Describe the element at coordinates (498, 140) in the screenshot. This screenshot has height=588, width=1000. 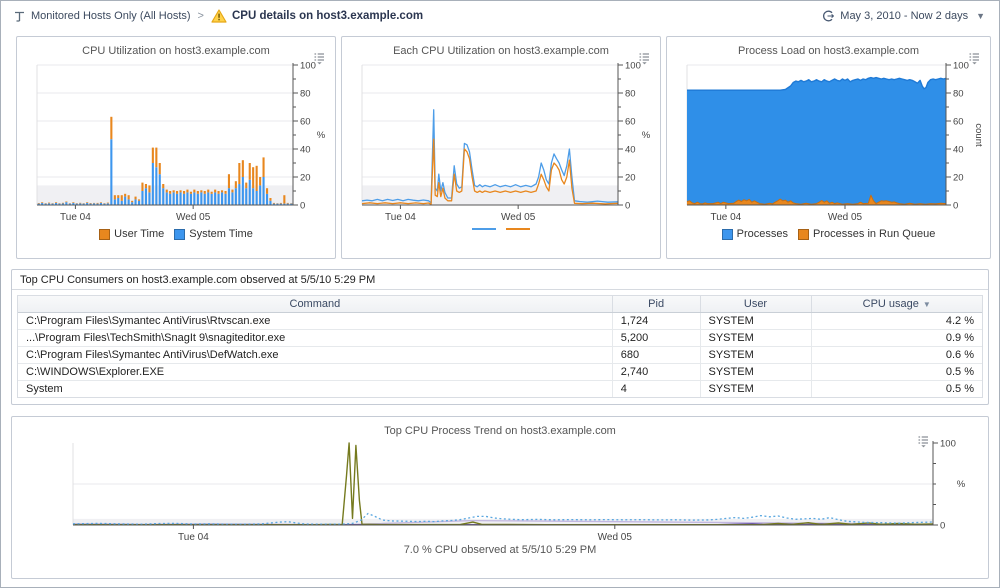
I see `each-cpu-utilization-chart: 0 20 40 60 80 100% Tue 04 Wed 05` at that location.